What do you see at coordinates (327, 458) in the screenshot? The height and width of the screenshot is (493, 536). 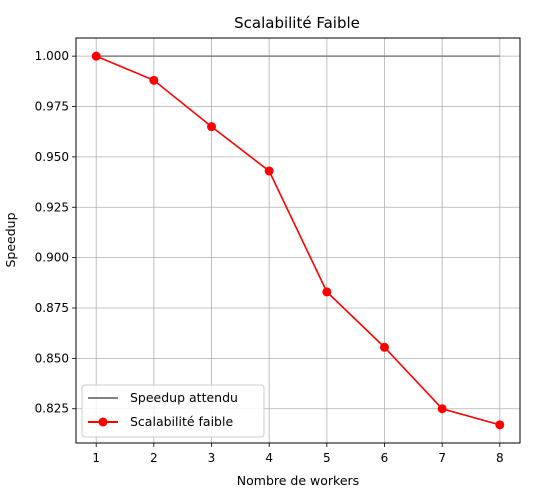 I see `x-tick-label: 5` at bounding box center [327, 458].